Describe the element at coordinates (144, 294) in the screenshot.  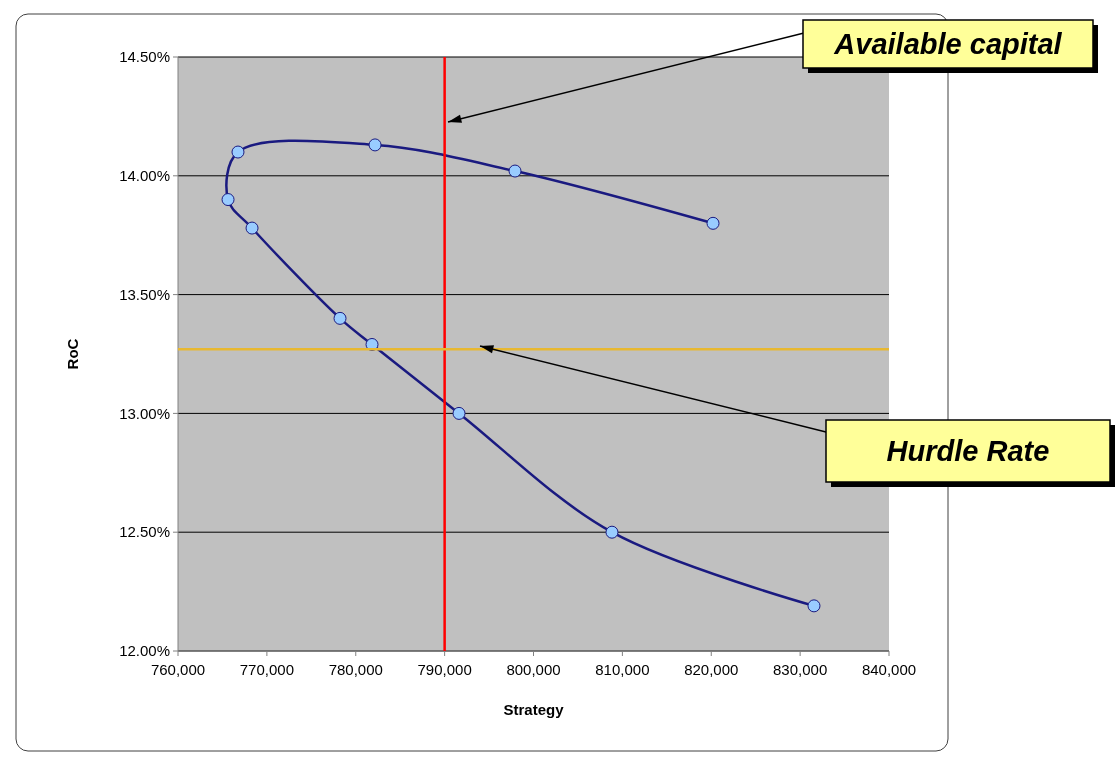
I see `y-tick-label: 13.50%` at that location.